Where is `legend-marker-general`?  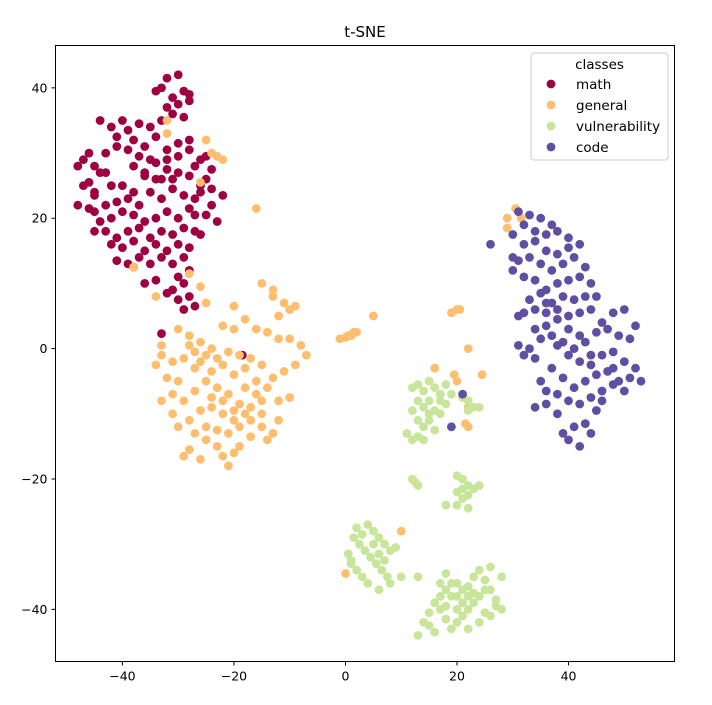
legend-marker-general is located at coordinates (551, 105).